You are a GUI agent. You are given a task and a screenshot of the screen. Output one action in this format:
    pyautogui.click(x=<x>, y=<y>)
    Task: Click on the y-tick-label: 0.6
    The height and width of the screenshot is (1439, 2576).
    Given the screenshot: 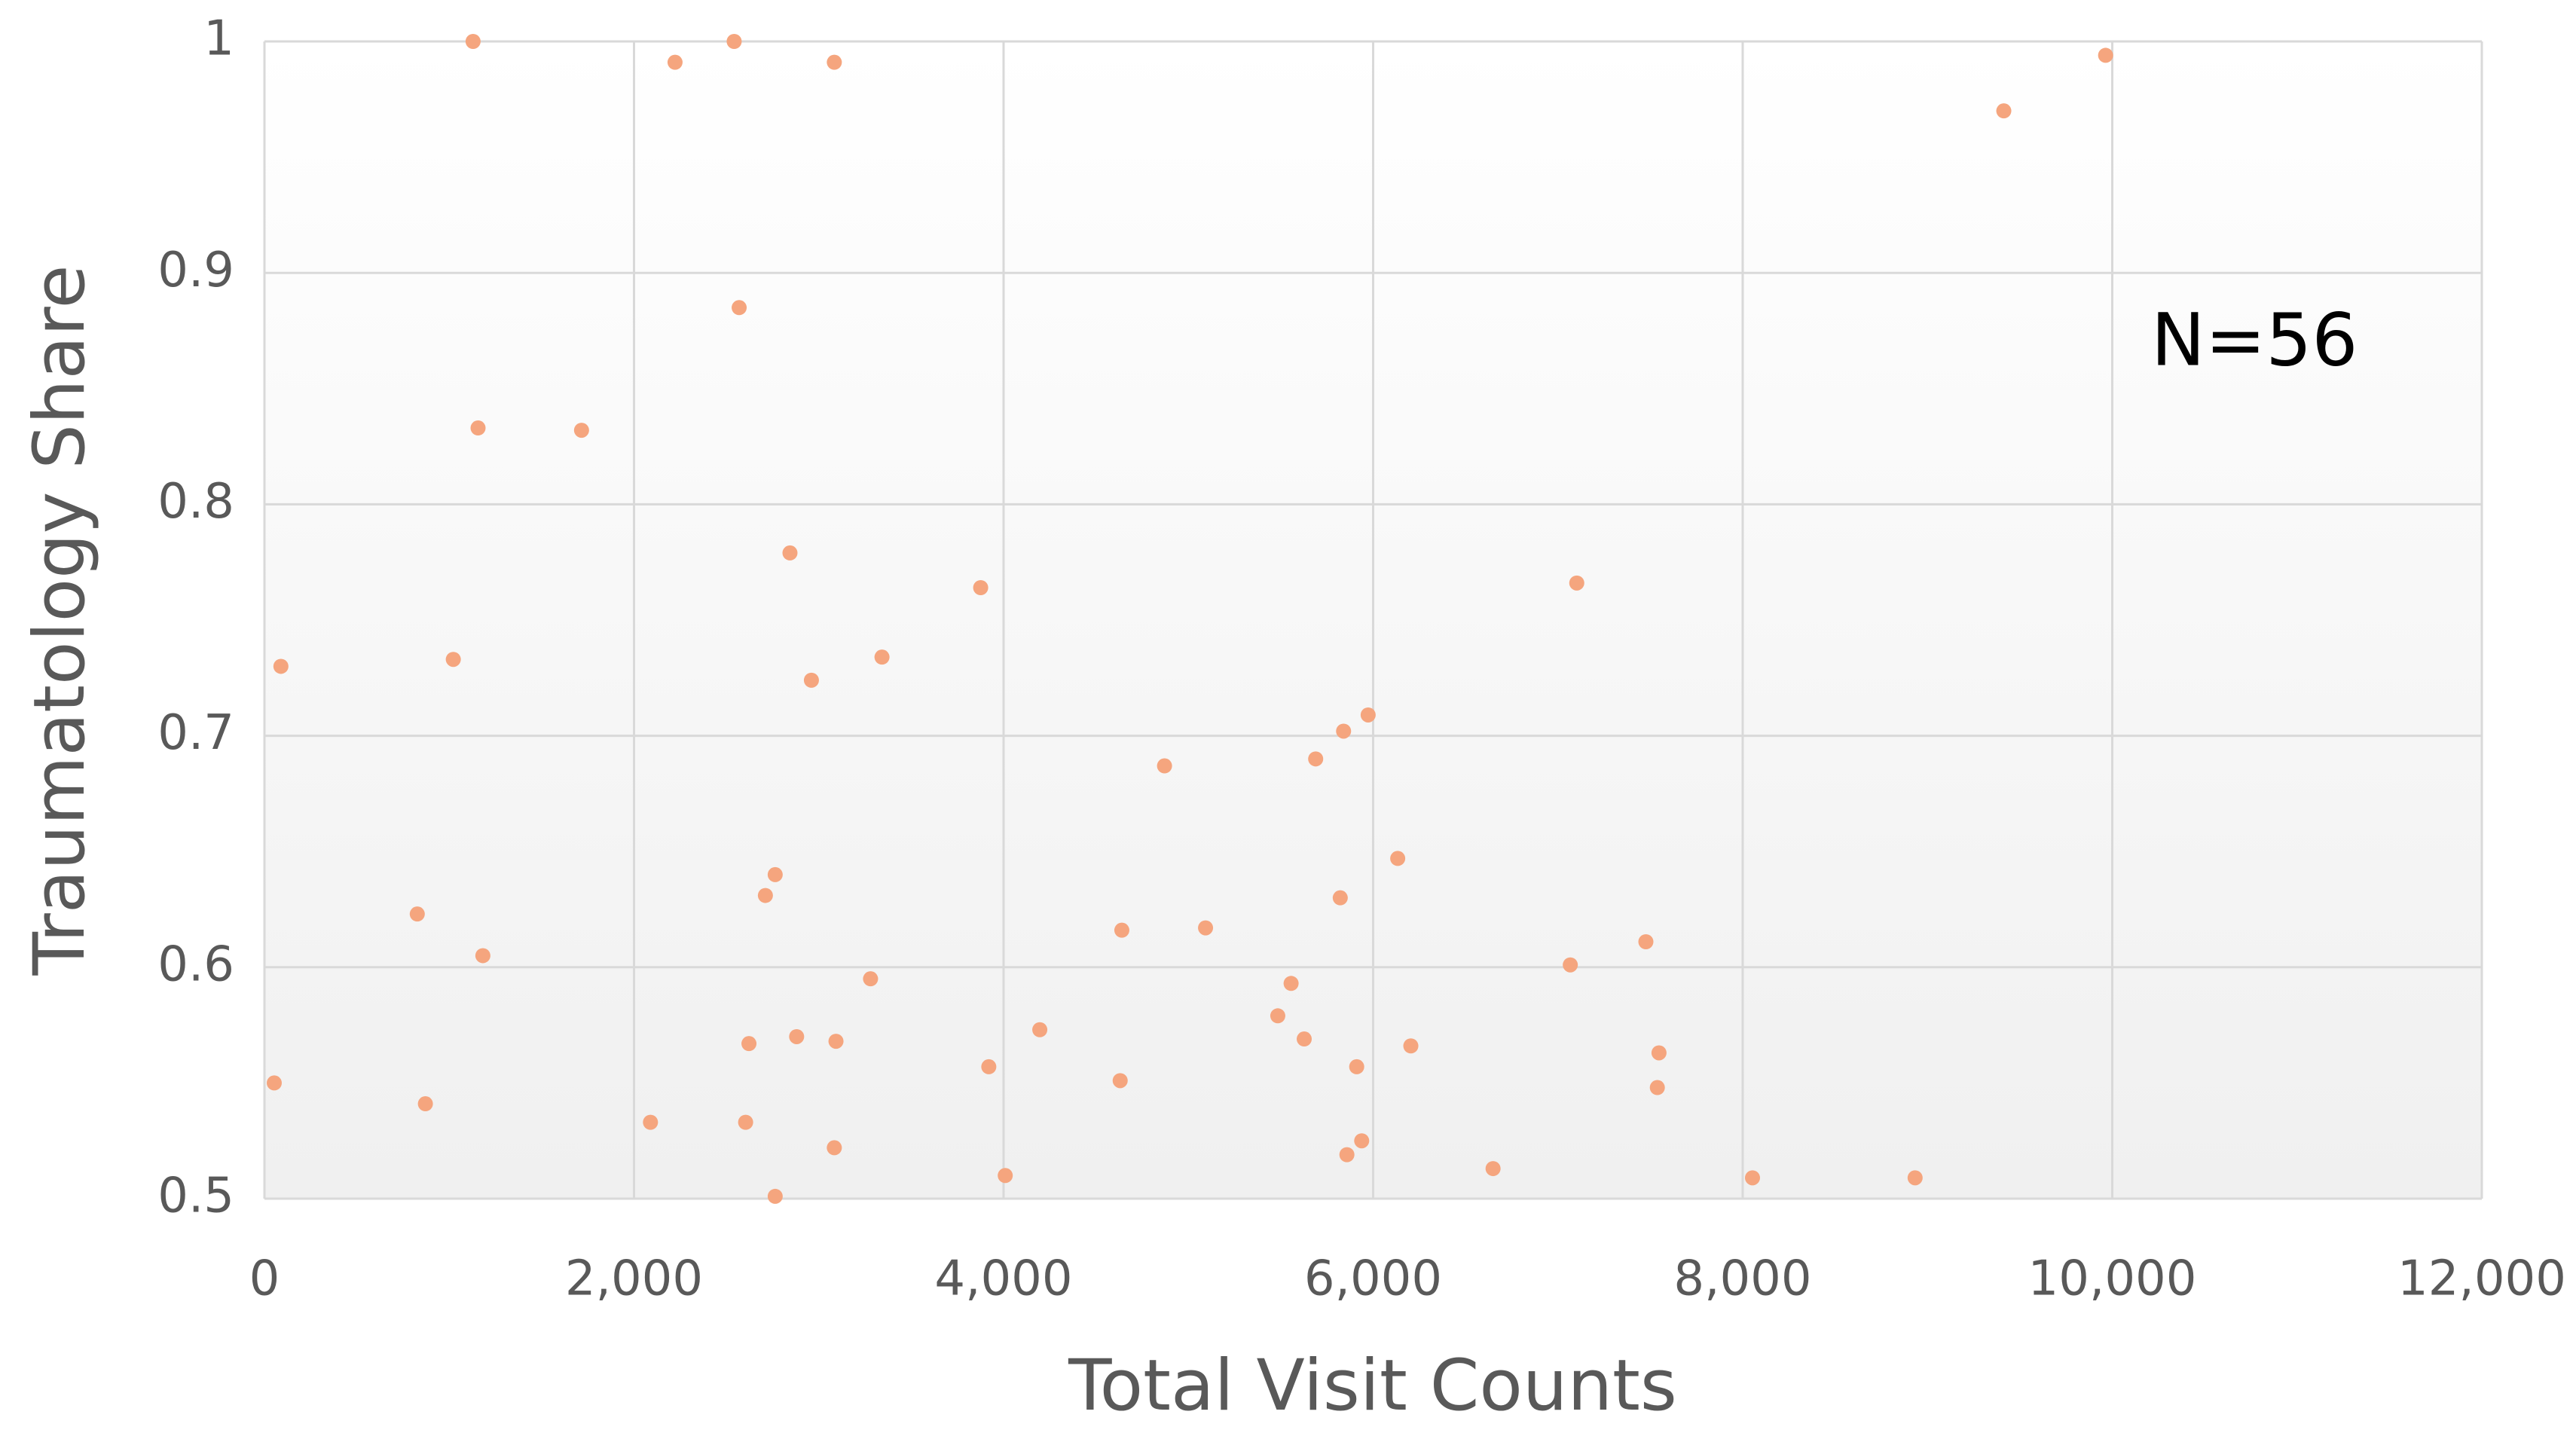 What is the action you would take?
    pyautogui.click(x=195, y=964)
    